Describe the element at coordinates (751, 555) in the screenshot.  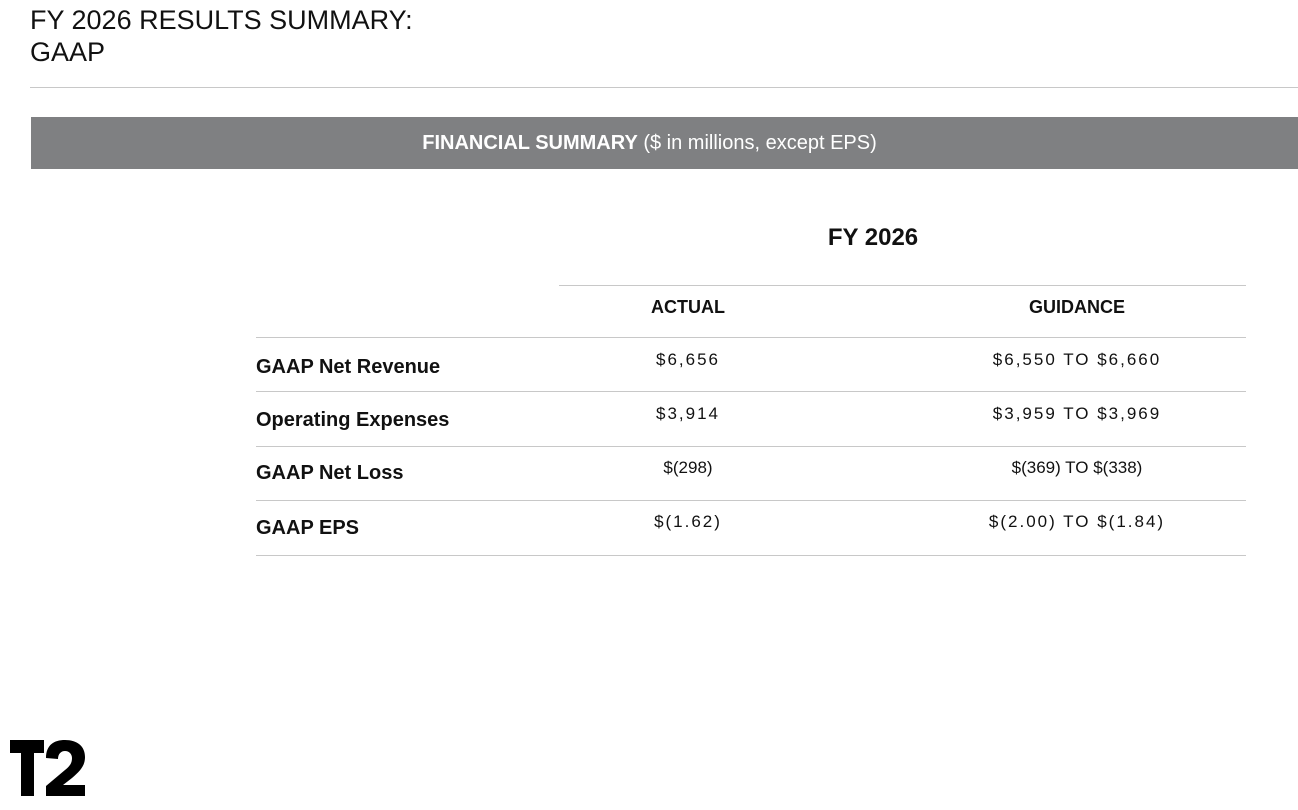
I see `table-bottom-divider` at that location.